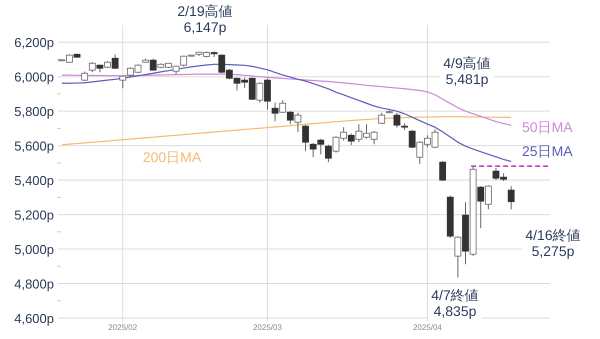 The width and height of the screenshot is (600, 339). I want to click on x-tick-label: 2025/03, so click(267, 327).